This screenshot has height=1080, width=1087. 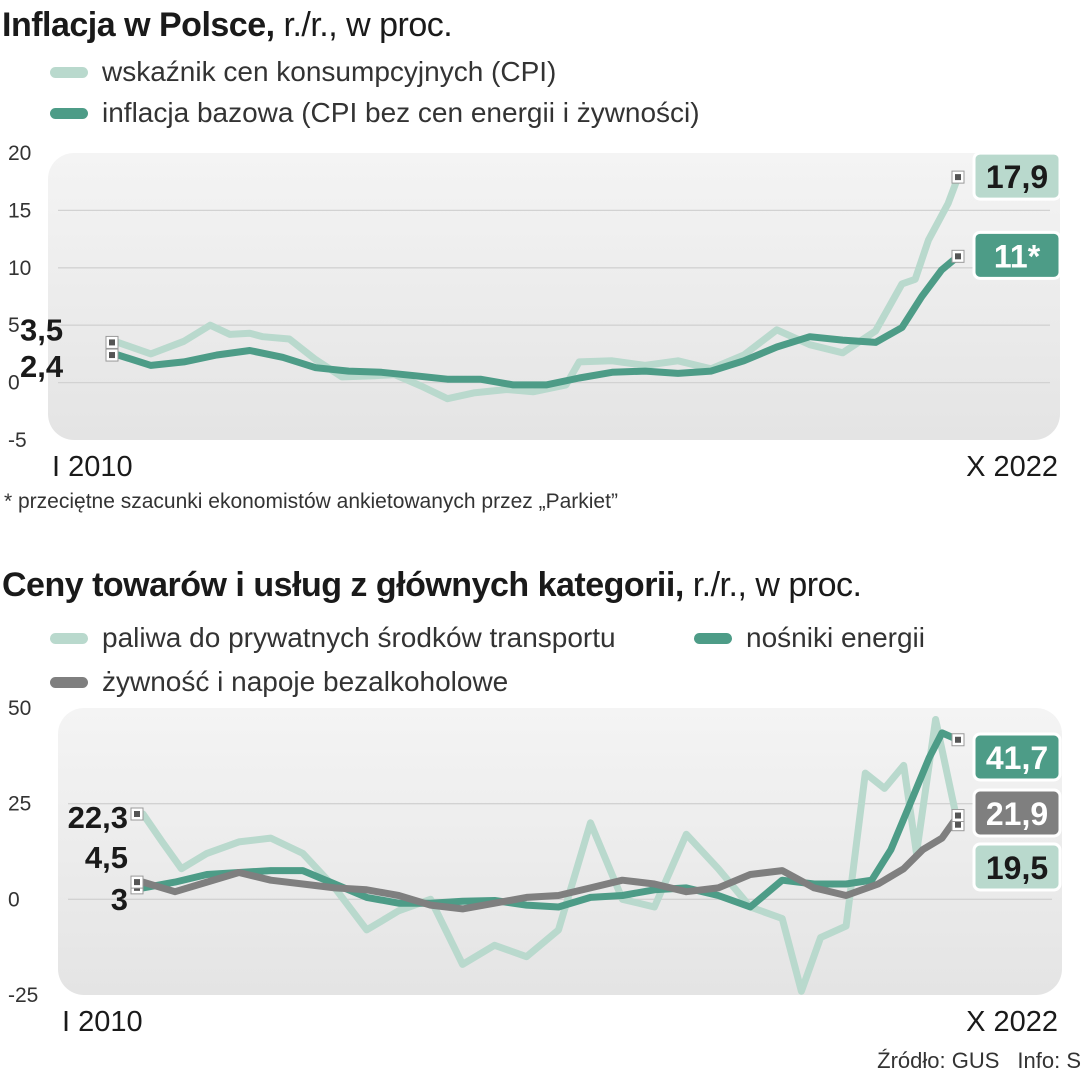 I want to click on chart2-legend-food-label: żywność i napoje bezalkoholowe, so click(x=305, y=681).